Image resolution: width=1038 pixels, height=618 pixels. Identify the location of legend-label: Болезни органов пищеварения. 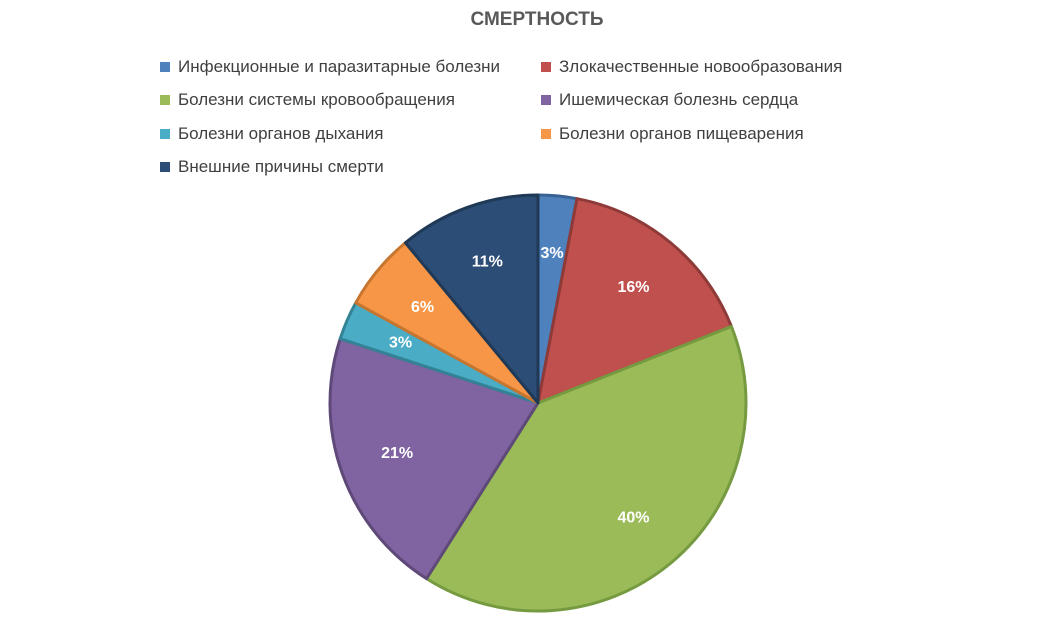
(681, 133).